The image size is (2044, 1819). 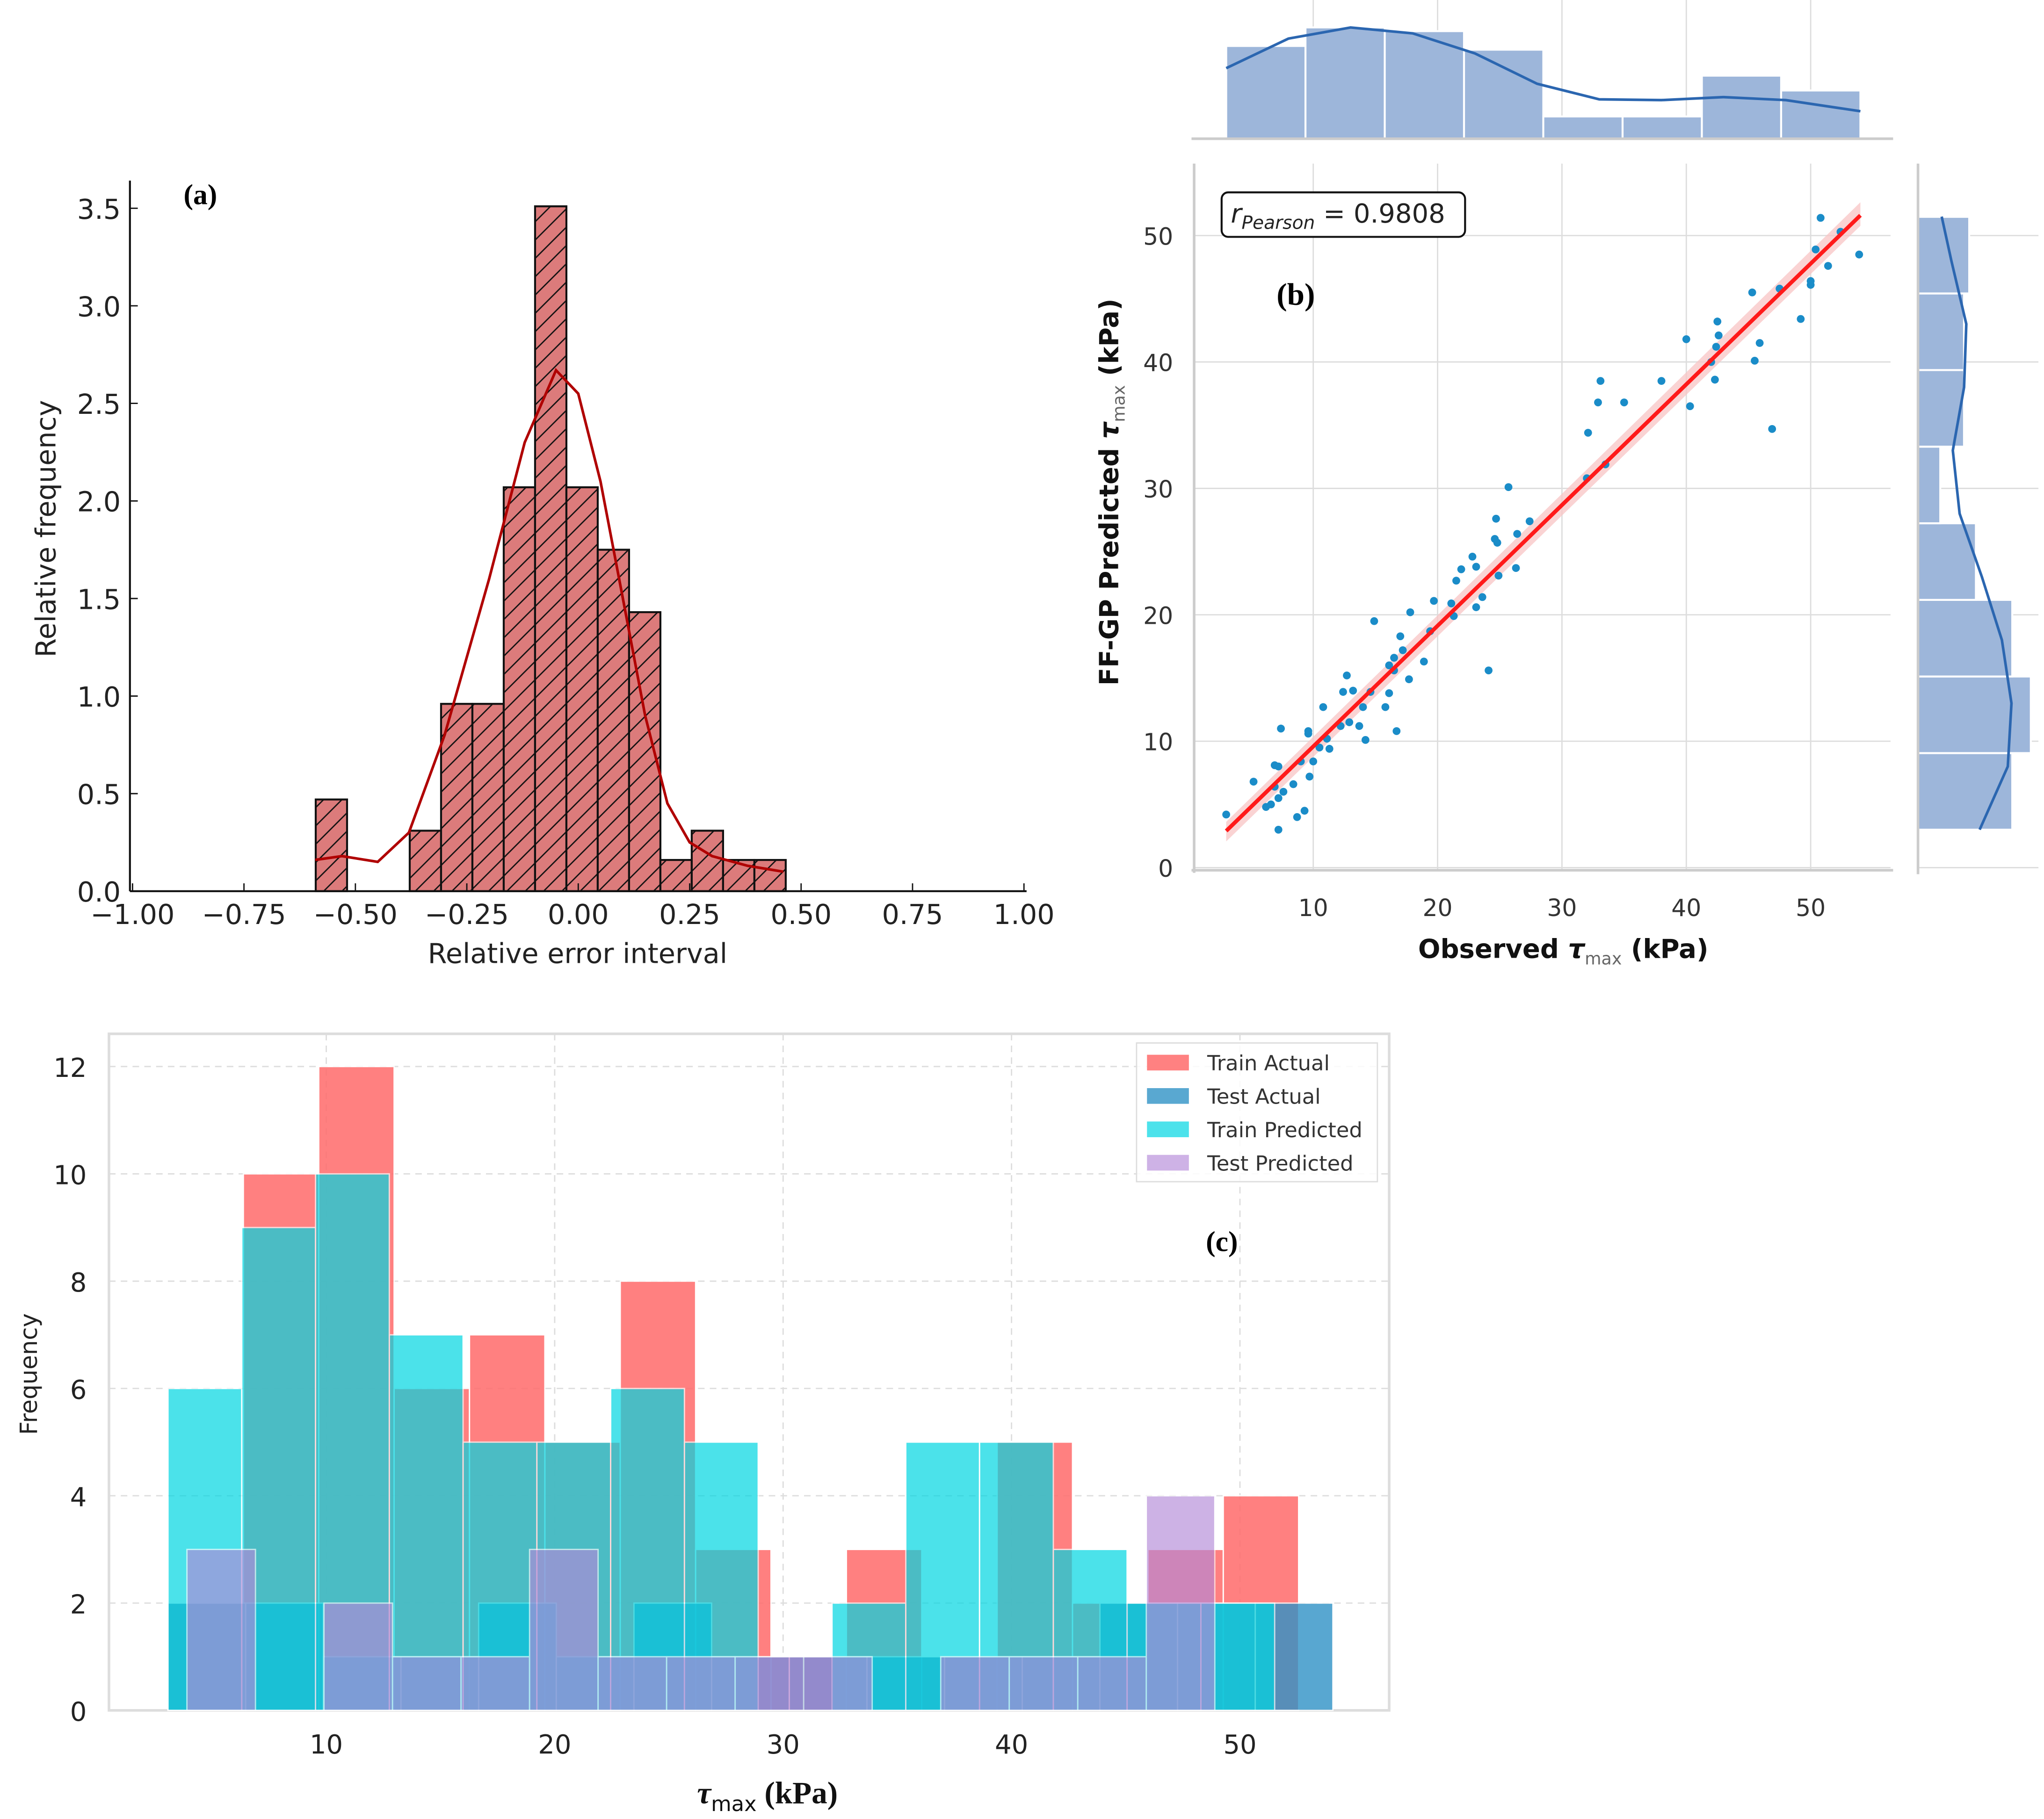 I want to click on x-tick-label: 0.00, so click(x=578, y=914).